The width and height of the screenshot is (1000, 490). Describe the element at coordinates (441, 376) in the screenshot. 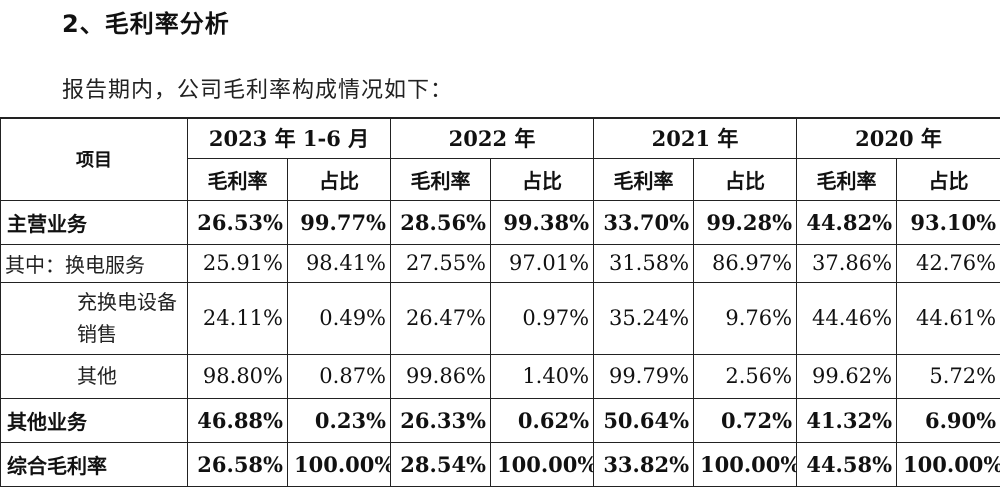

I see `table-cell: 99.86%` at that location.